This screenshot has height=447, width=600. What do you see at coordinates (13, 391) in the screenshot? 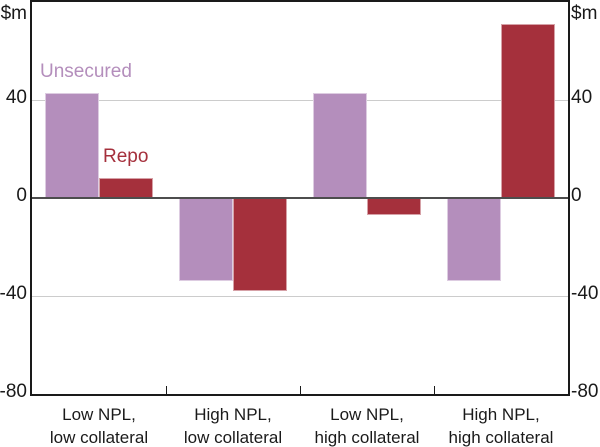
I see `y-tick-label-left--80: -80` at bounding box center [13, 391].